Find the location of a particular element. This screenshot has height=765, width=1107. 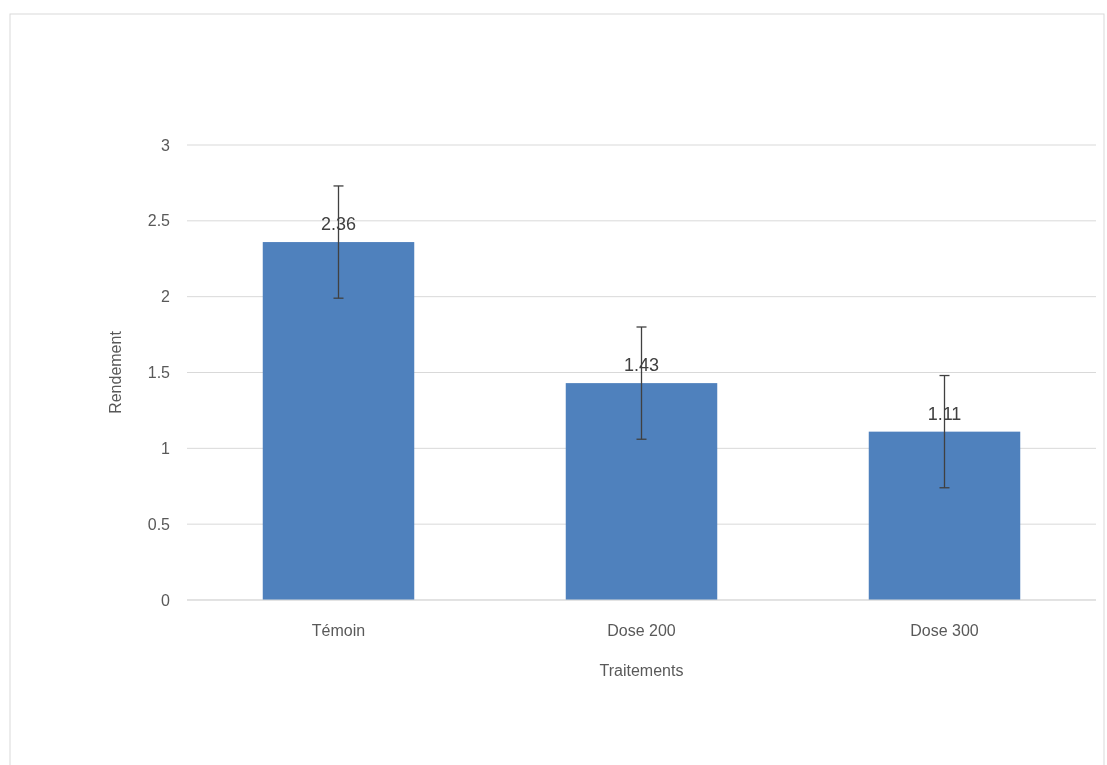

y-tick-label: 3 is located at coordinates (166, 145).